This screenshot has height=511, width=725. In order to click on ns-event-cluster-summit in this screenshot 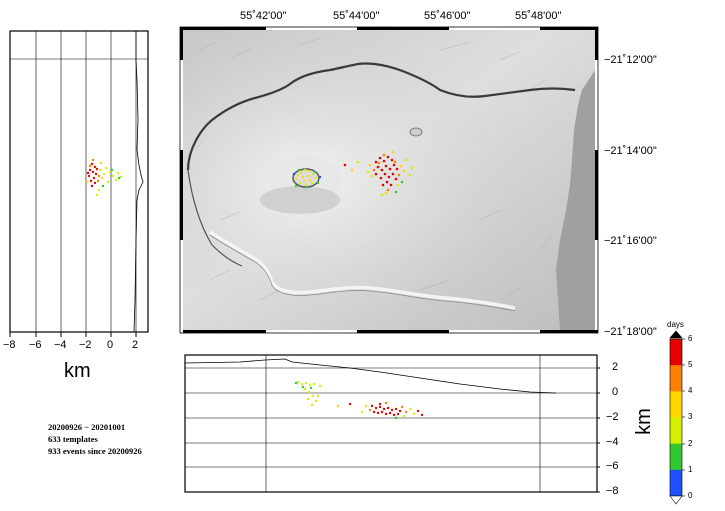, I will do `click(323, 394)`.